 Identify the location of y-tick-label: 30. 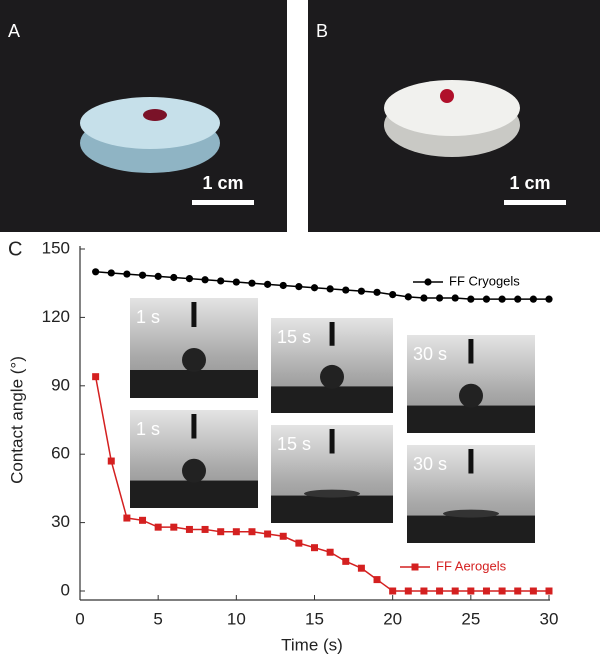
(60, 521).